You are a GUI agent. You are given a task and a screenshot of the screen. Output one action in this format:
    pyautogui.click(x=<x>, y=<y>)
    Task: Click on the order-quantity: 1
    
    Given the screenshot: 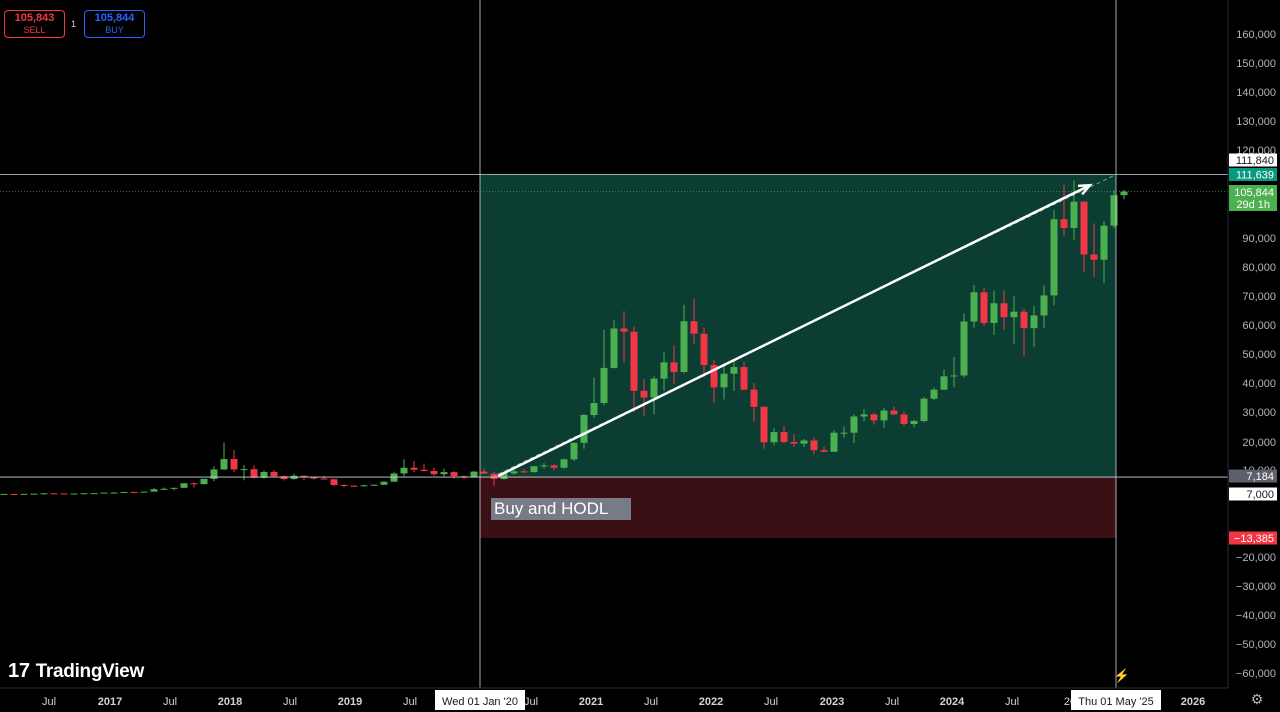 What is the action you would take?
    pyautogui.click(x=74, y=24)
    